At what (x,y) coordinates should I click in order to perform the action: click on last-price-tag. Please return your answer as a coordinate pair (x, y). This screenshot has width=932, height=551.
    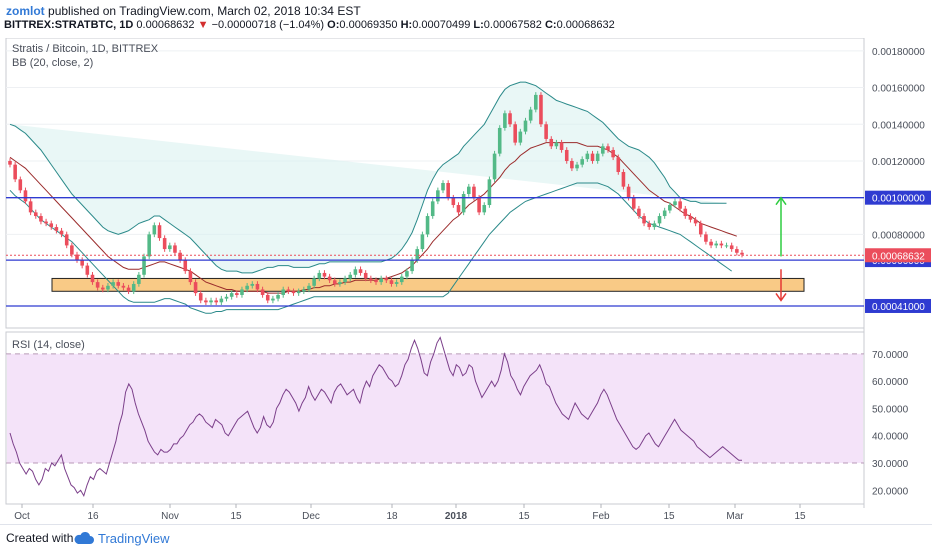
    Looking at the image, I should click on (898, 255).